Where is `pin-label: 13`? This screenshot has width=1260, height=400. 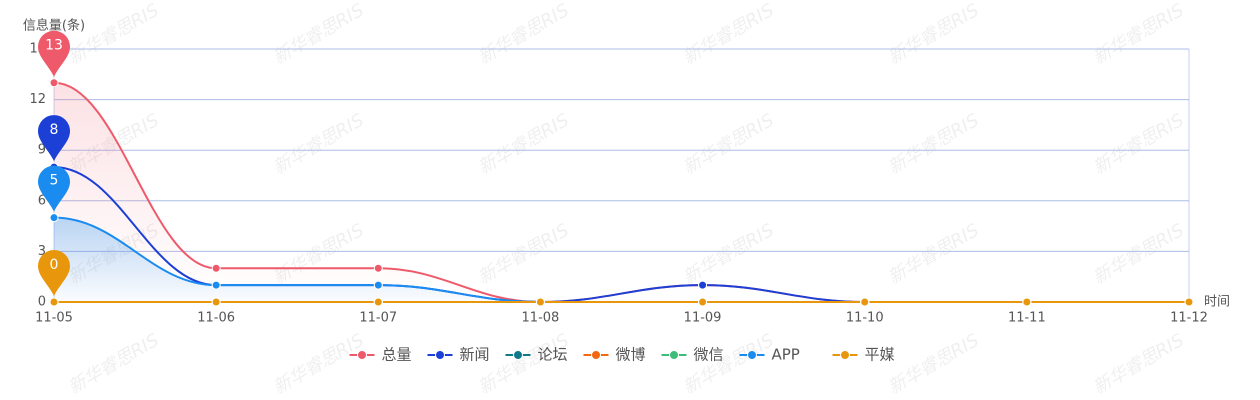
pin-label: 13 is located at coordinates (54, 46).